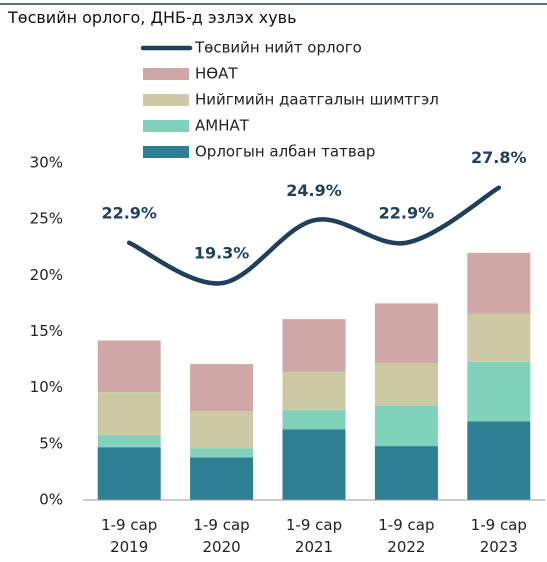 The height and width of the screenshot is (562, 547). What do you see at coordinates (46, 163) in the screenshot?
I see `y-tick-label: 30%` at bounding box center [46, 163].